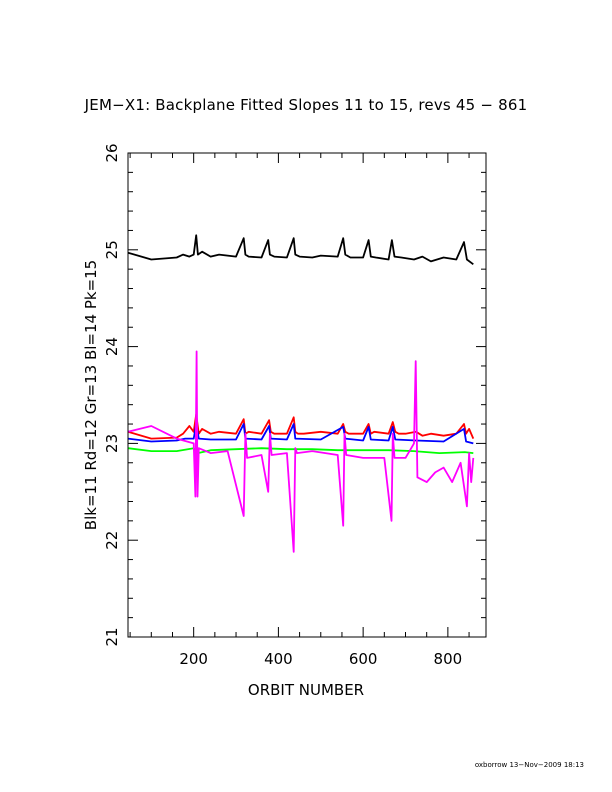 This screenshot has width=612, height=792. Describe the element at coordinates (112, 636) in the screenshot. I see `y-tick-label: 21` at that location.